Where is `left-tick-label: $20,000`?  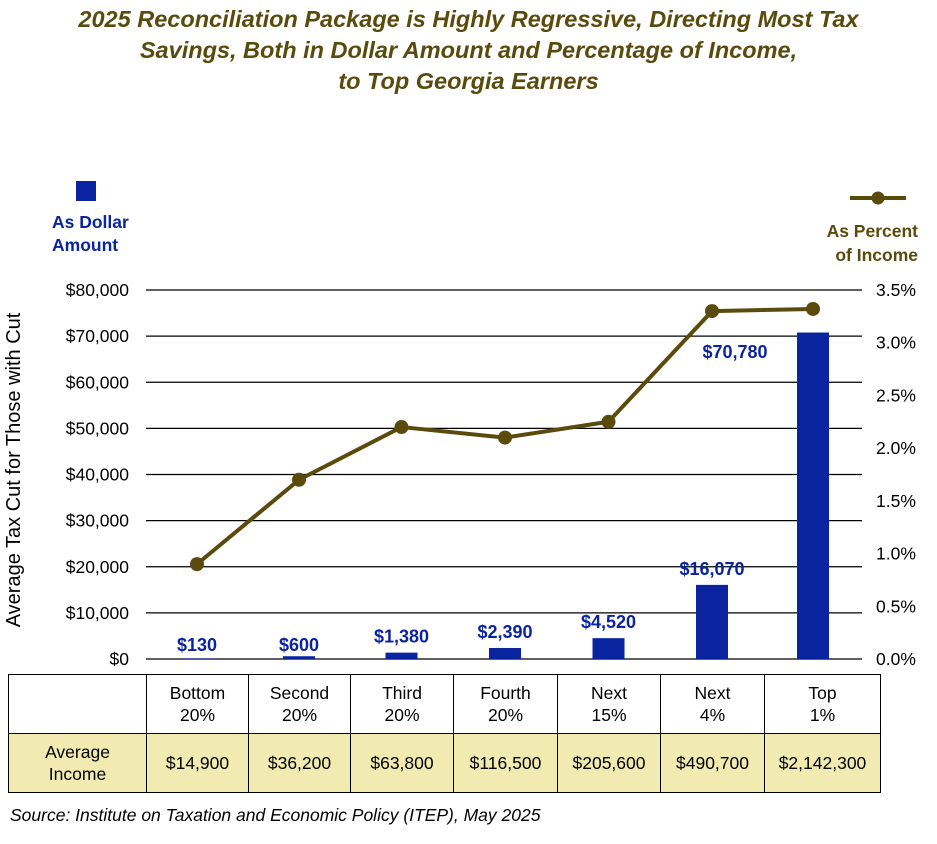 left-tick-label: $20,000 is located at coordinates (98, 567).